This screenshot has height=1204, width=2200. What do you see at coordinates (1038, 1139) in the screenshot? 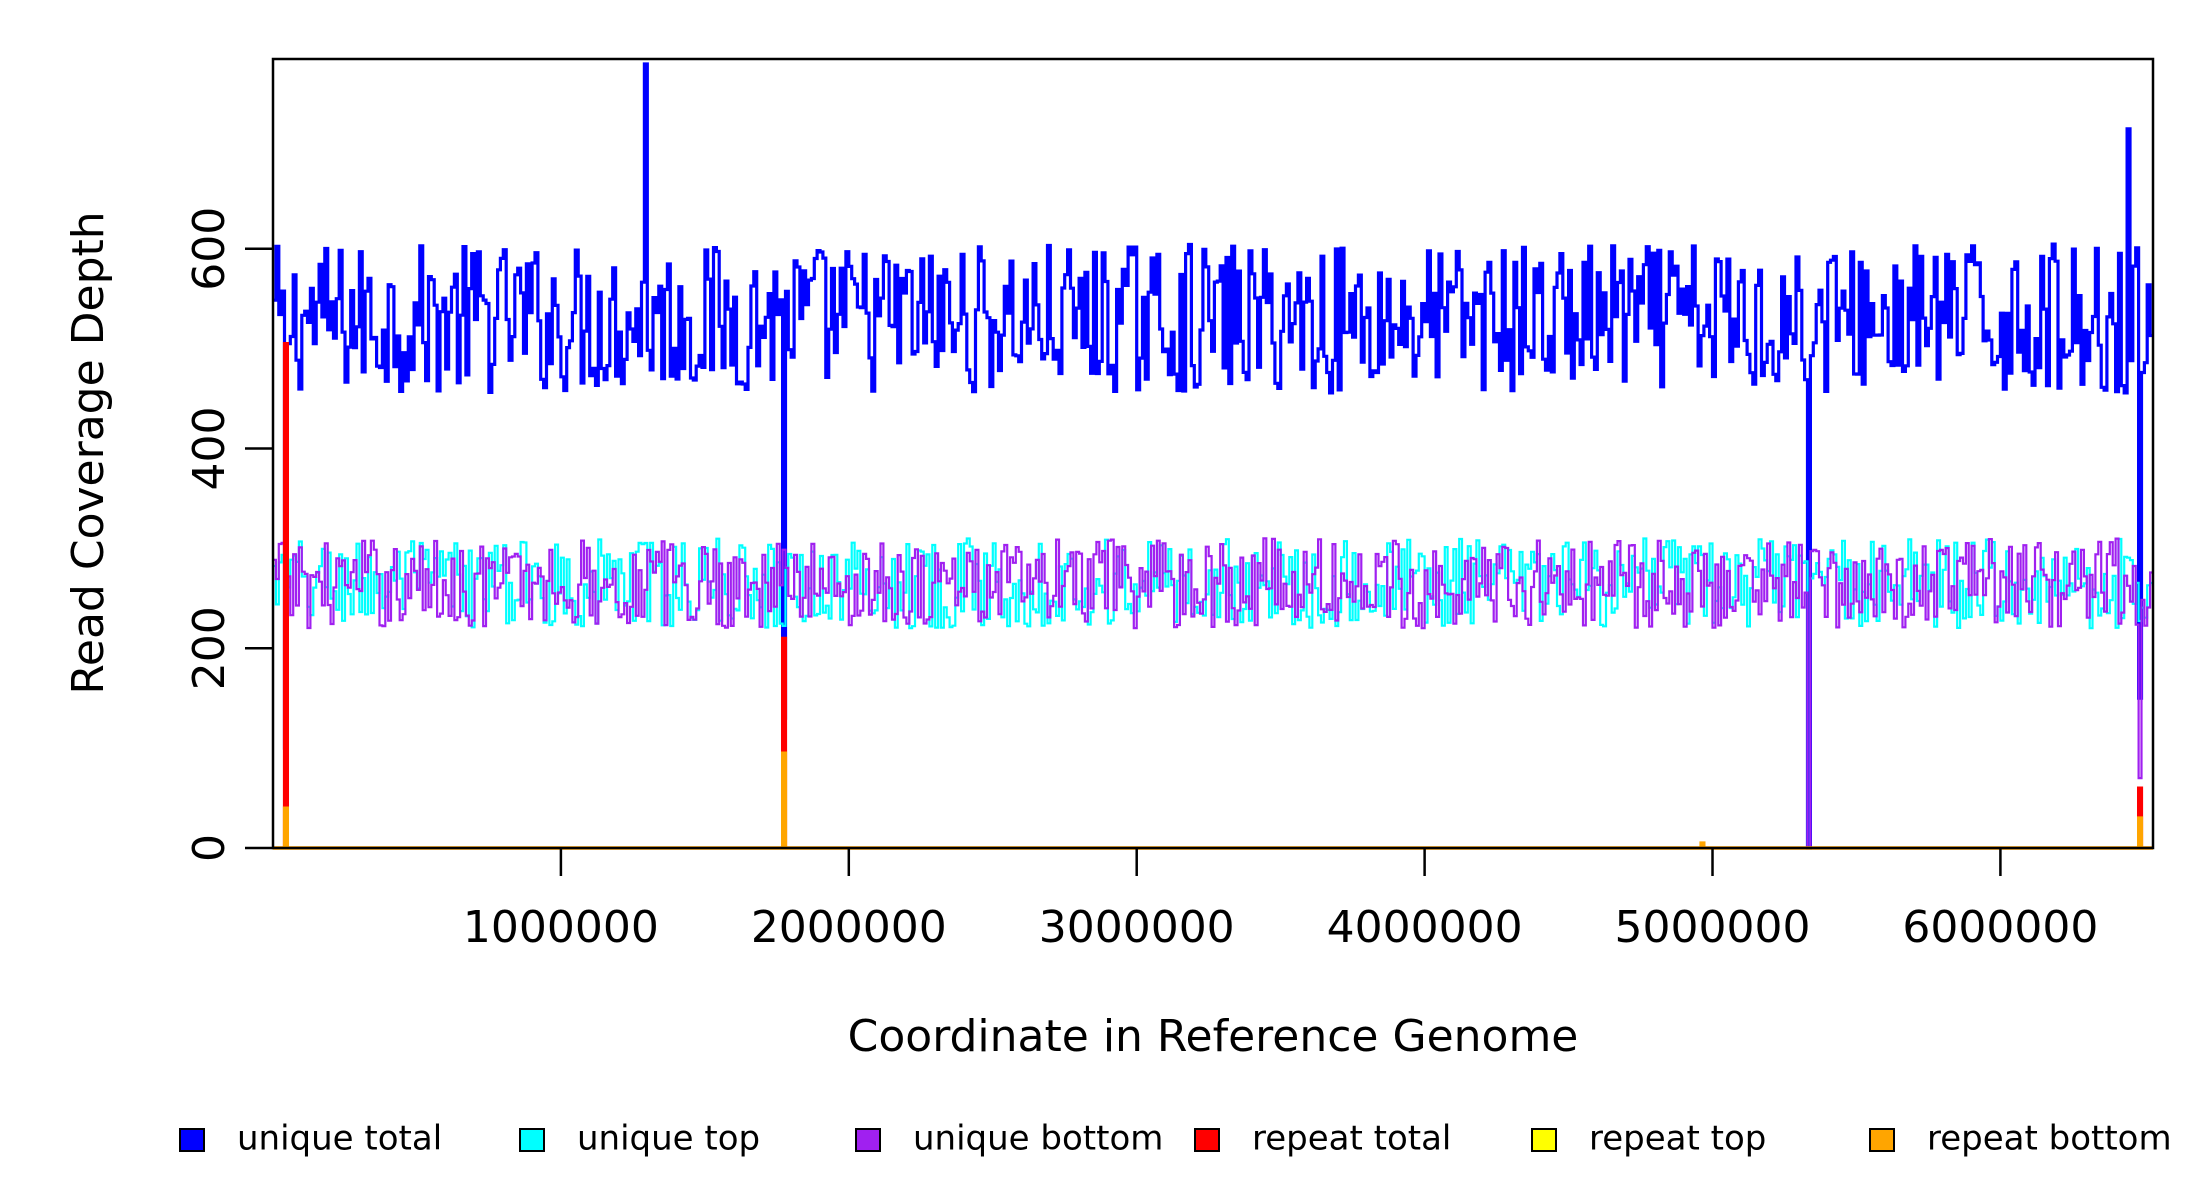
I see `legend-label: unique bottom` at bounding box center [1038, 1139].